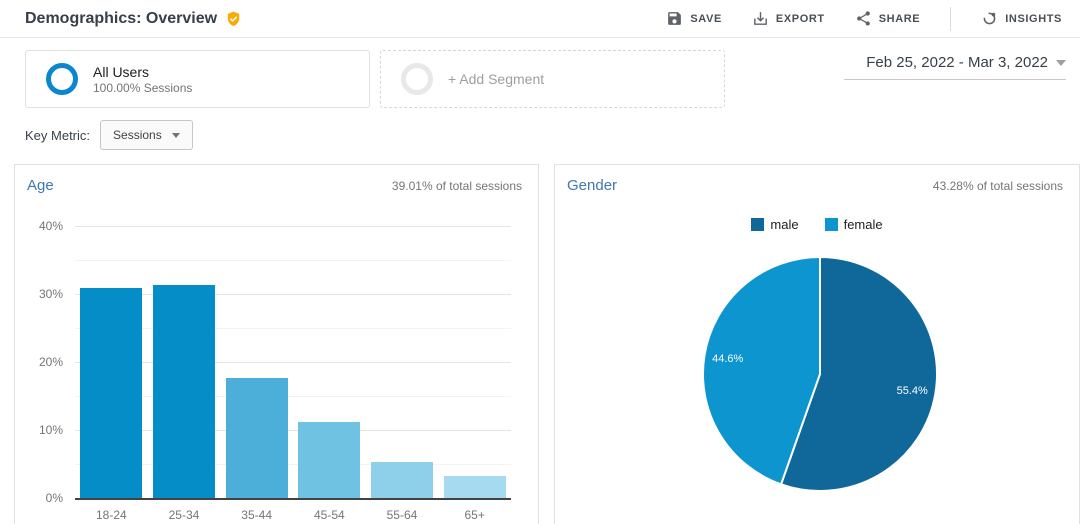 This screenshot has width=1080, height=524. I want to click on segment-sublabel: 100.00% Sessions, so click(143, 87).